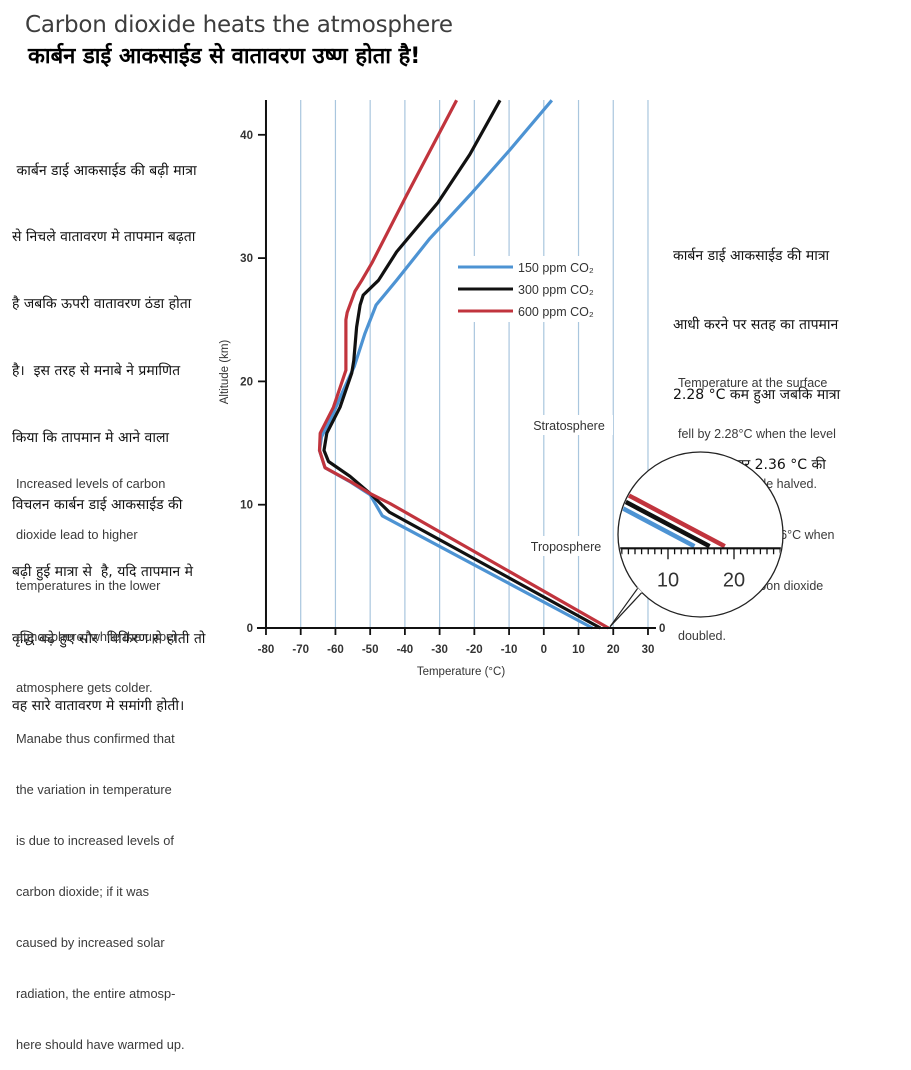  What do you see at coordinates (757, 433) in the screenshot?
I see `text-line: fell by 2.28°C when the level` at bounding box center [757, 433].